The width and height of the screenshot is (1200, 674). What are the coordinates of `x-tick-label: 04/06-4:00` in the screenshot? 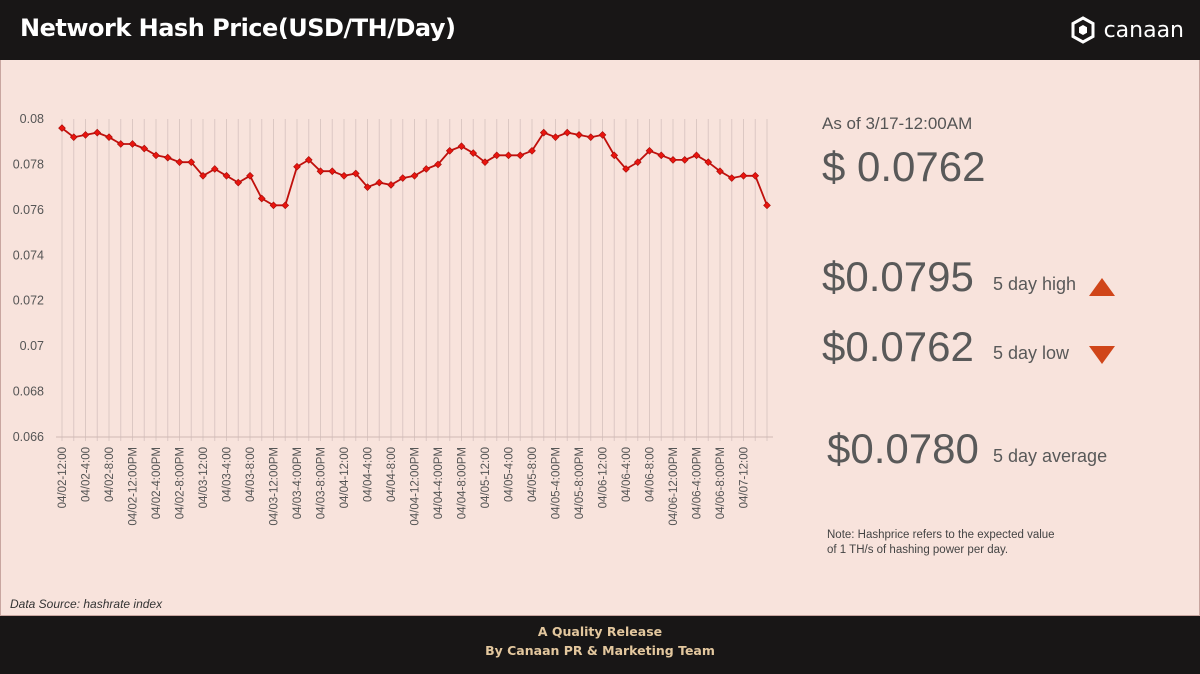 It's located at (627, 474).